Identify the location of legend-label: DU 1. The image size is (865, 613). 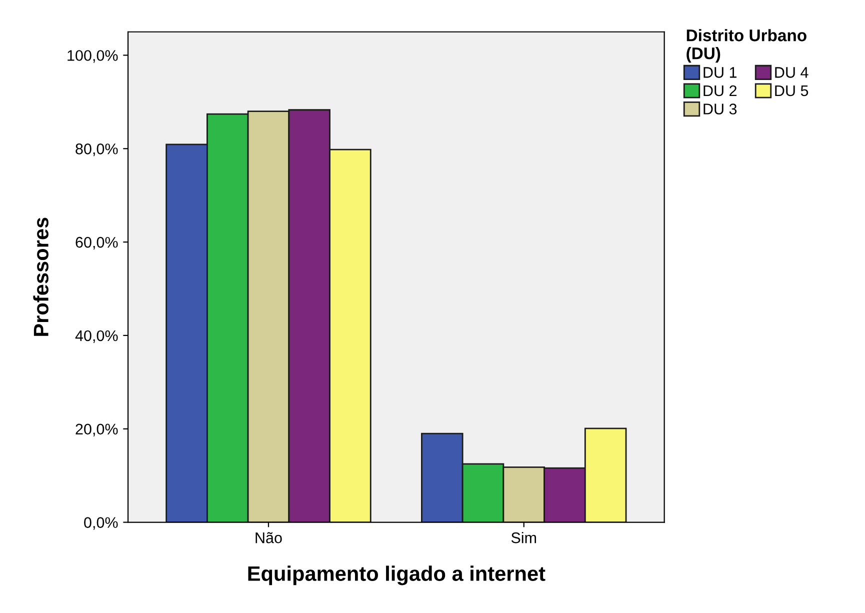
(720, 72).